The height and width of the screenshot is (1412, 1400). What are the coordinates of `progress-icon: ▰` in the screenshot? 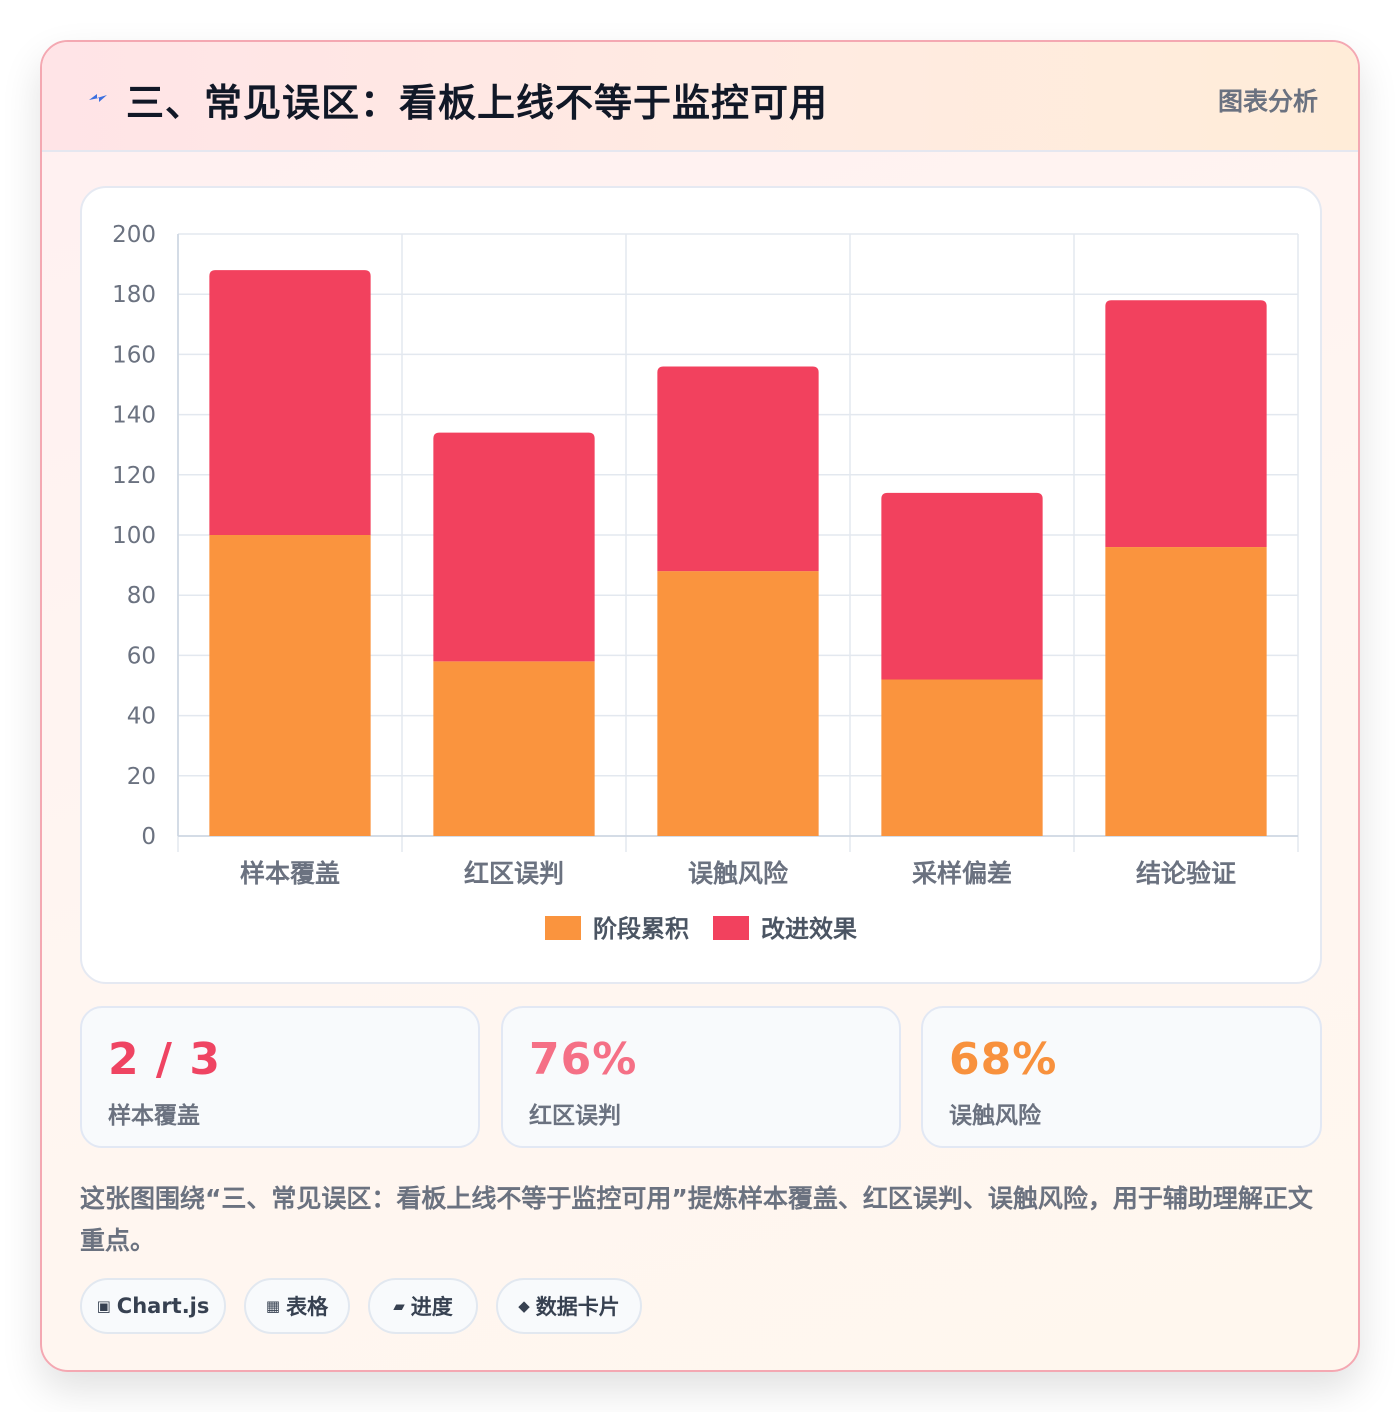 It's located at (399, 1306).